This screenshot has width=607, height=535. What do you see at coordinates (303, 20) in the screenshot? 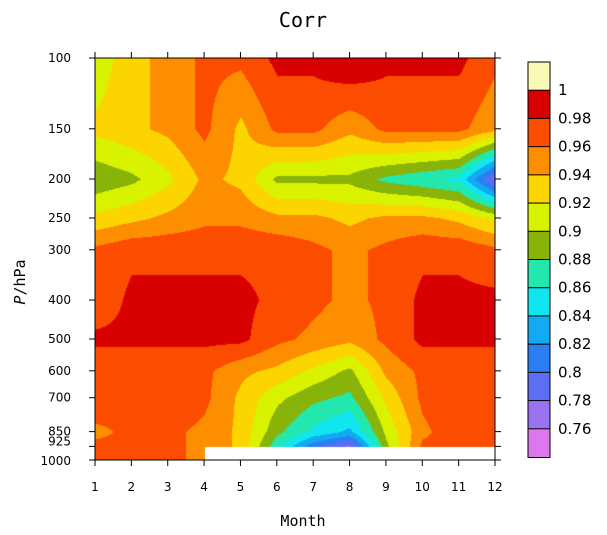
I see `chart-title: Corr` at bounding box center [303, 20].